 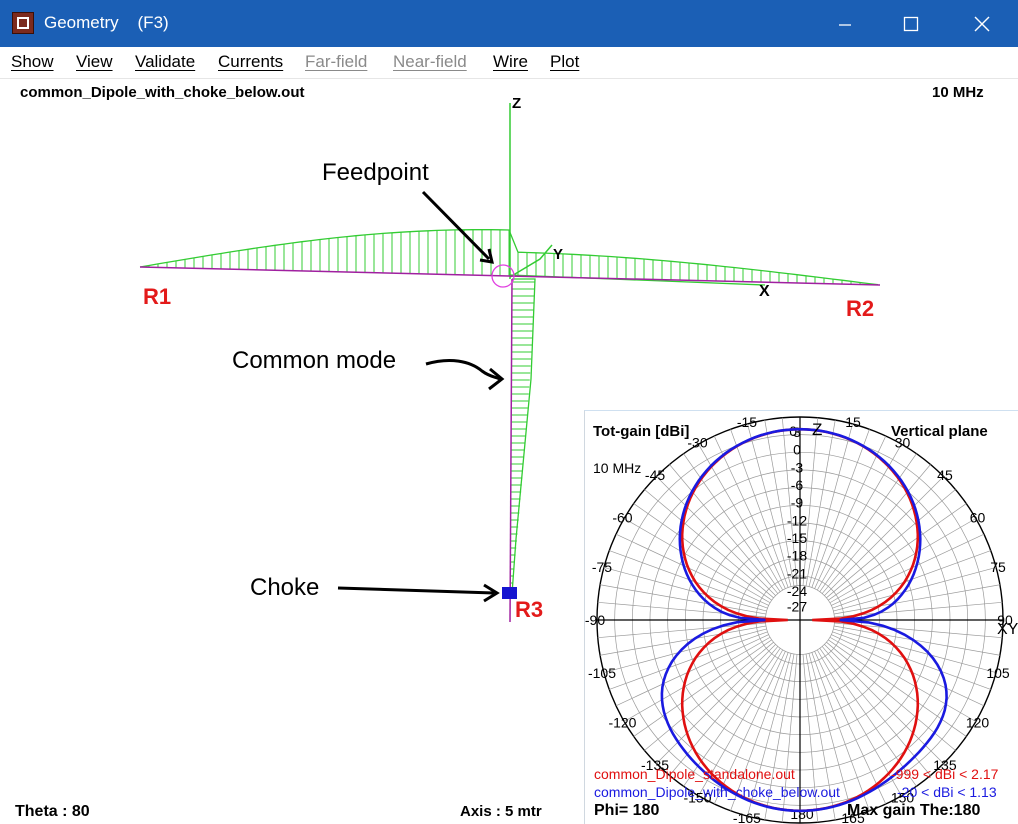 What do you see at coordinates (797, 556) in the screenshot?
I see `polar-ring-label: -18` at bounding box center [797, 556].